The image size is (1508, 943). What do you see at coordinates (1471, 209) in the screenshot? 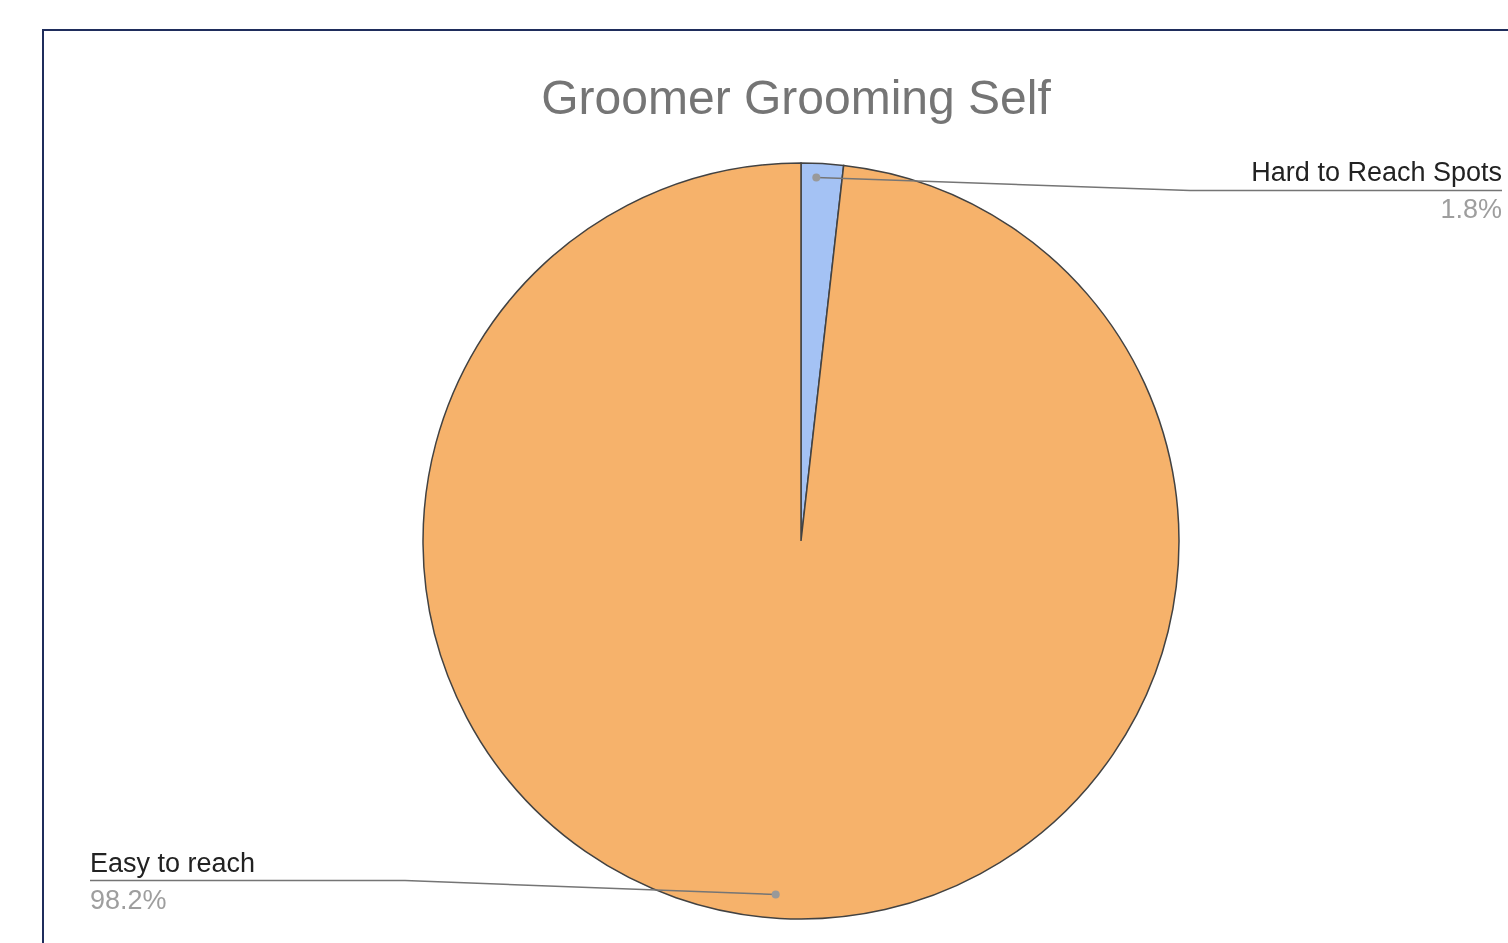
I see `data-label: 1.8%` at bounding box center [1471, 209].